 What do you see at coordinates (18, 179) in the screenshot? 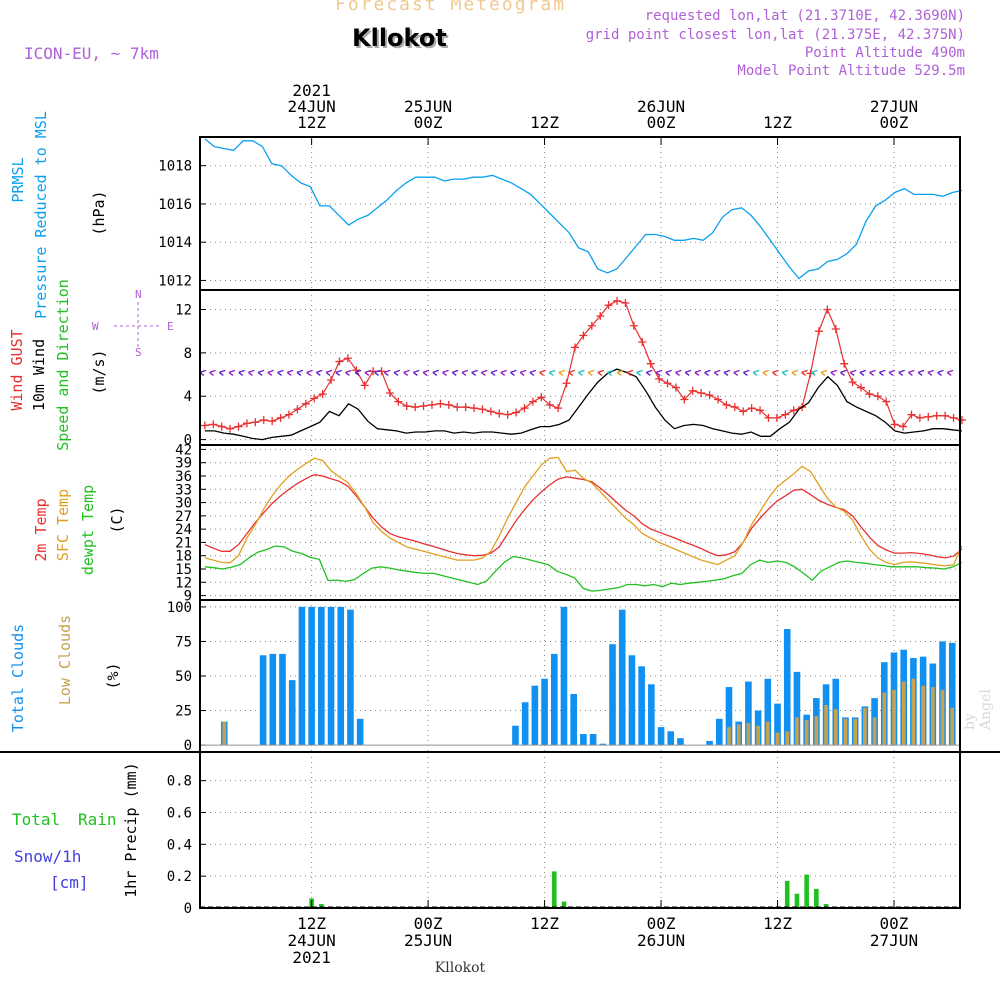
I see `pressure-ylabel-1: PRMSL` at bounding box center [18, 179].